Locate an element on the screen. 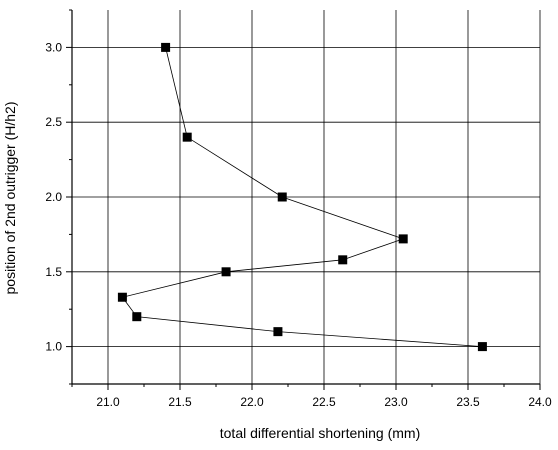  x-tick-label: 24.0 is located at coordinates (540, 402).